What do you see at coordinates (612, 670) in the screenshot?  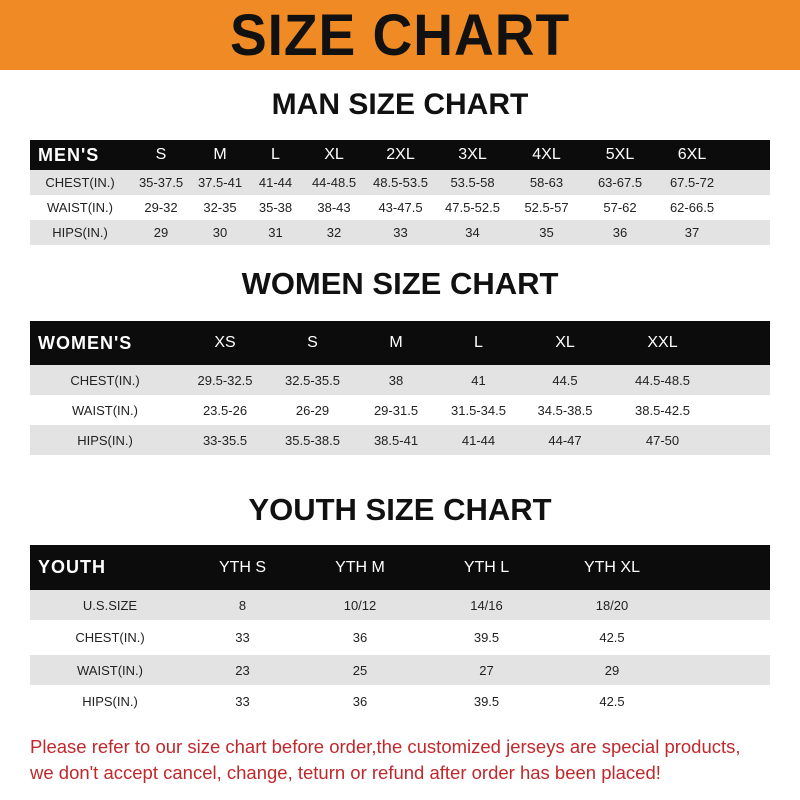 I see `measurement-cell: 29` at bounding box center [612, 670].